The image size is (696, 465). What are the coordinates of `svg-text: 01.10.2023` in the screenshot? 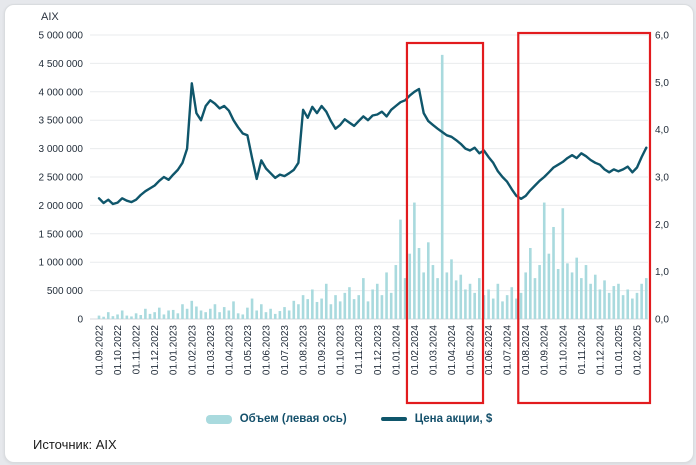 It's located at (341, 350).